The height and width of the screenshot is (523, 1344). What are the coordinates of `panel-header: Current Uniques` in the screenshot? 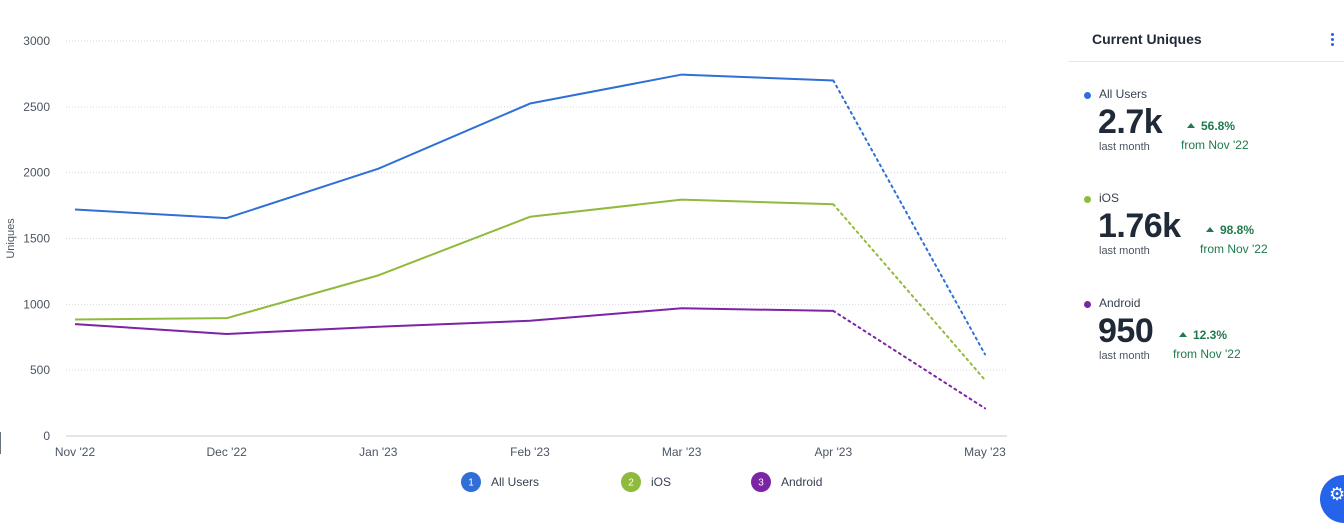 It's located at (1206, 31).